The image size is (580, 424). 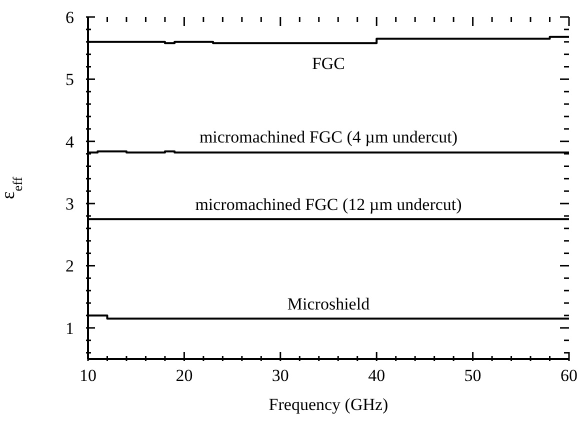 What do you see at coordinates (70, 80) in the screenshot?
I see `y-tick-label: 5` at bounding box center [70, 80].